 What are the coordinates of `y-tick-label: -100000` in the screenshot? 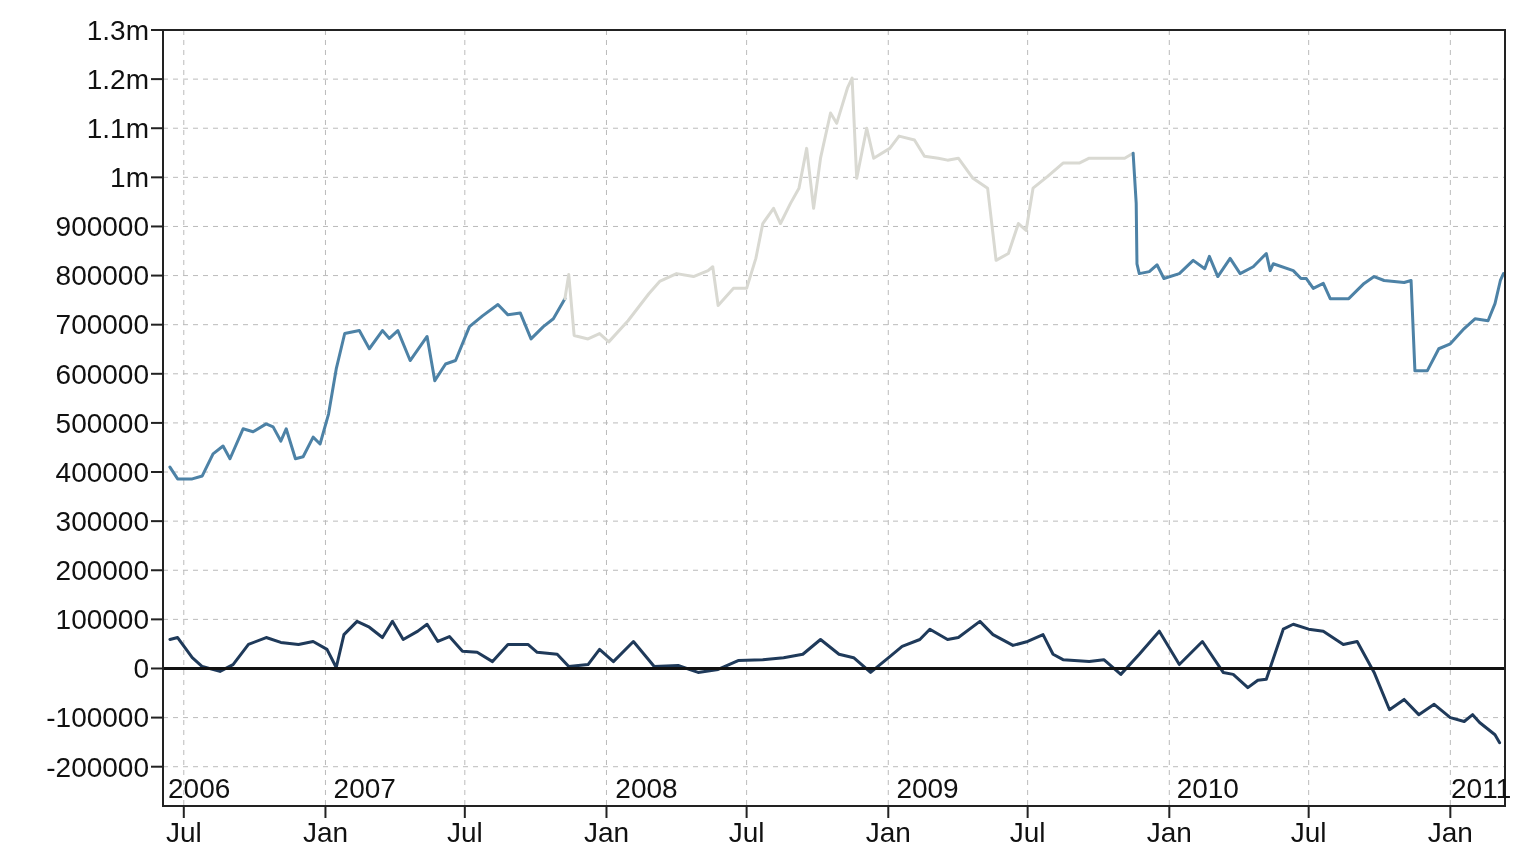 It's located at (97, 718).